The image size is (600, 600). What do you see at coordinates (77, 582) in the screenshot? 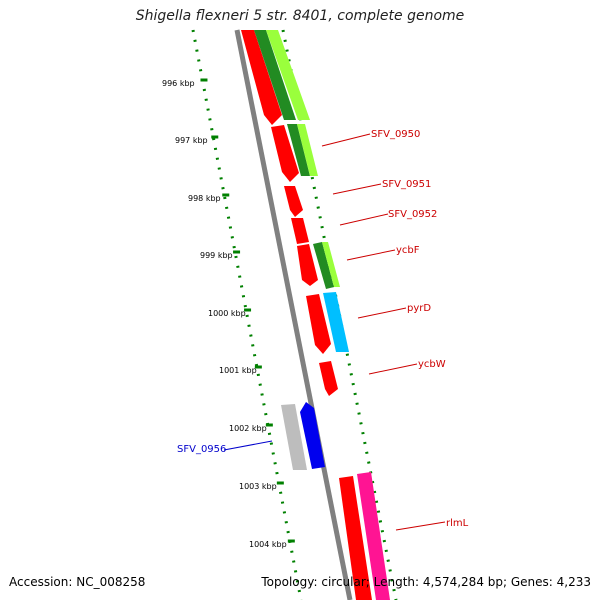
I see `accession-text: Accession: NC_008258` at bounding box center [77, 582].